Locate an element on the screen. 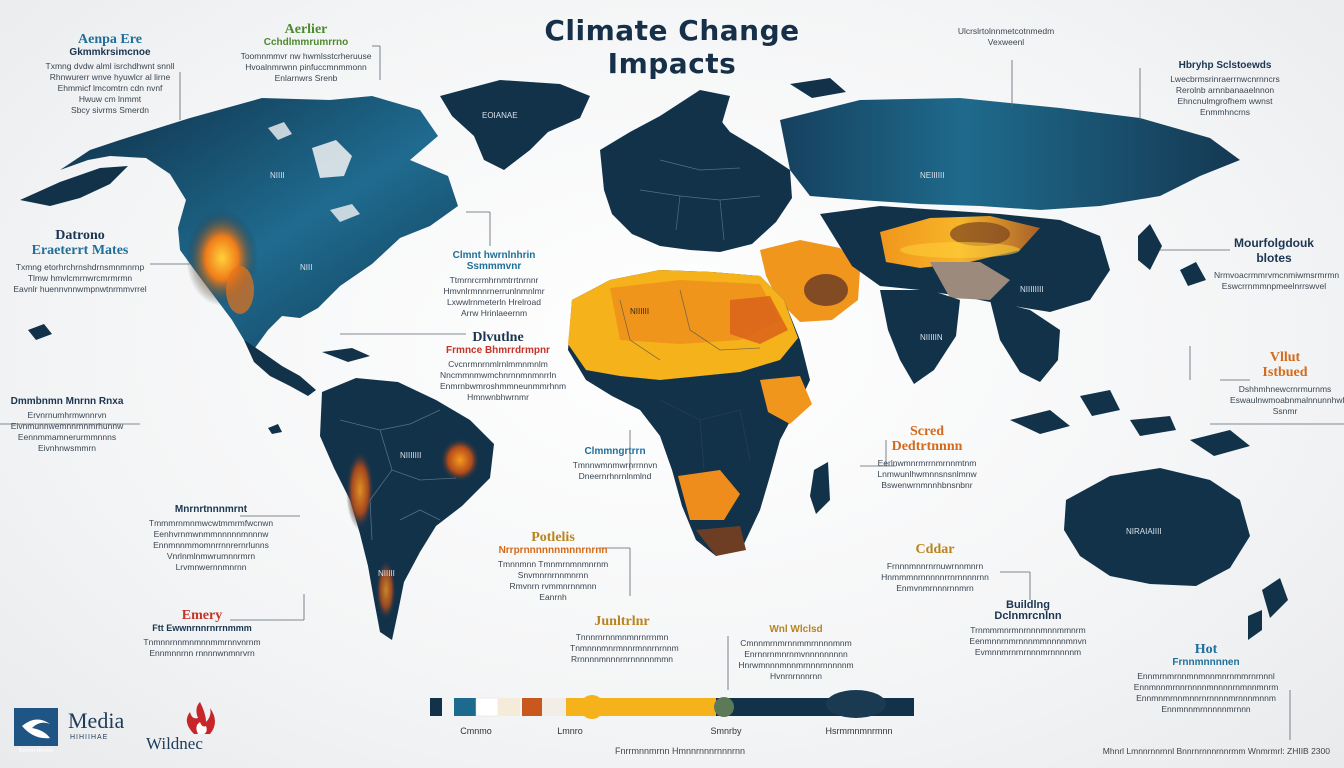  legend-label-2: Lmnro is located at coordinates (570, 731).